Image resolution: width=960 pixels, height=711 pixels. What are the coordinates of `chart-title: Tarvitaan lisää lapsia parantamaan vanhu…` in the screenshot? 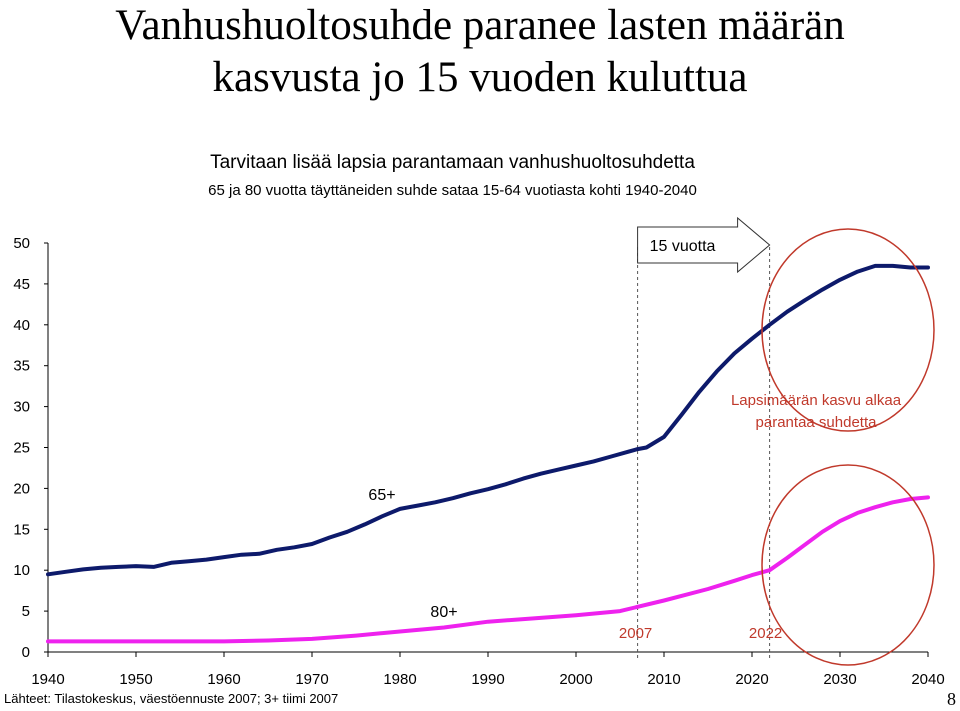 It's located at (452, 162).